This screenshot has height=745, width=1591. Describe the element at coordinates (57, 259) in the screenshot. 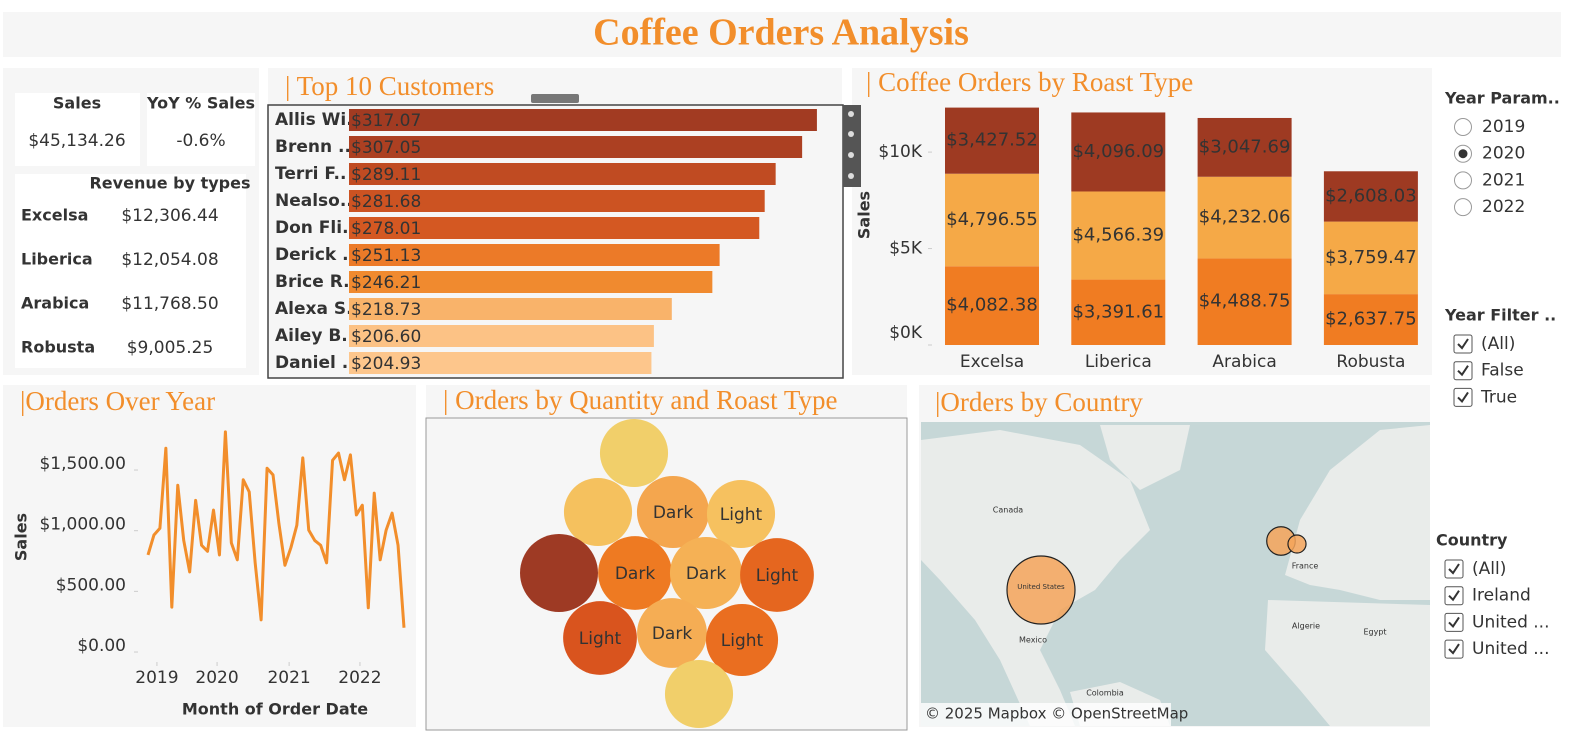

I see `revenue-type: Liberica` at that location.